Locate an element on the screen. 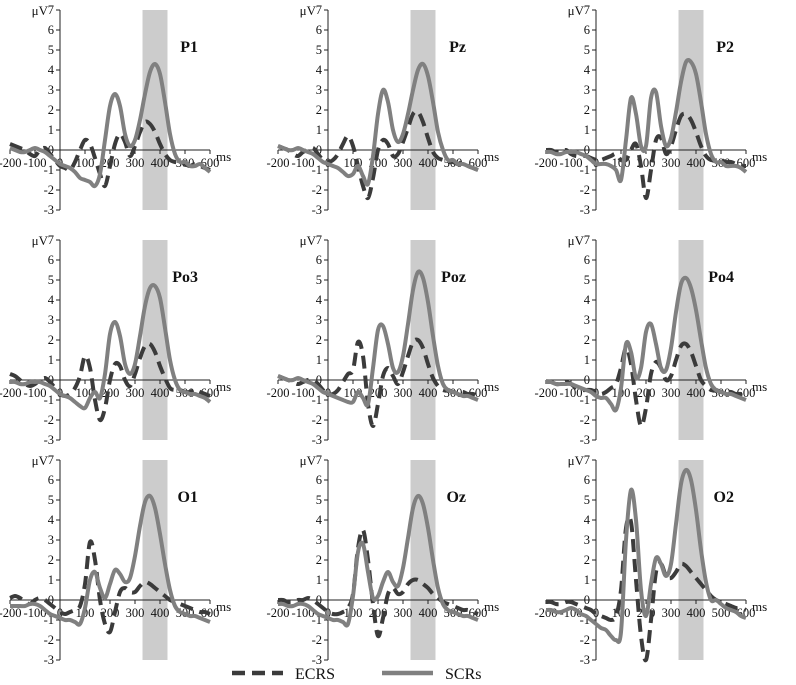 This screenshot has height=685, width=796. legend-scrs-label: SCRs is located at coordinates (463, 674).